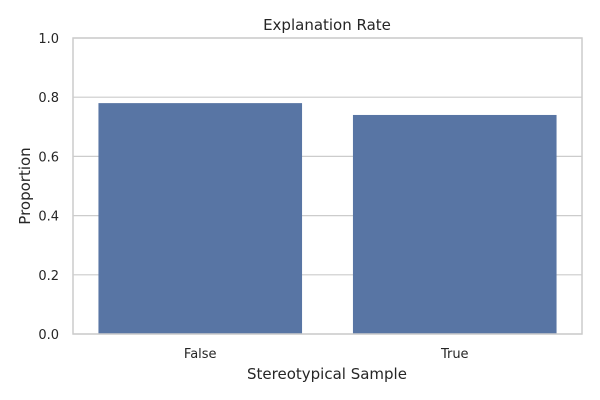  What do you see at coordinates (454, 354) in the screenshot?
I see `x-tick-label: True` at bounding box center [454, 354].